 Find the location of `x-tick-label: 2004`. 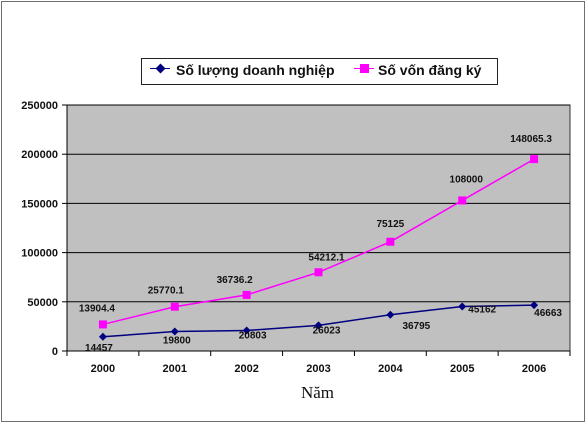

x-tick-label: 2004 is located at coordinates (390, 369).